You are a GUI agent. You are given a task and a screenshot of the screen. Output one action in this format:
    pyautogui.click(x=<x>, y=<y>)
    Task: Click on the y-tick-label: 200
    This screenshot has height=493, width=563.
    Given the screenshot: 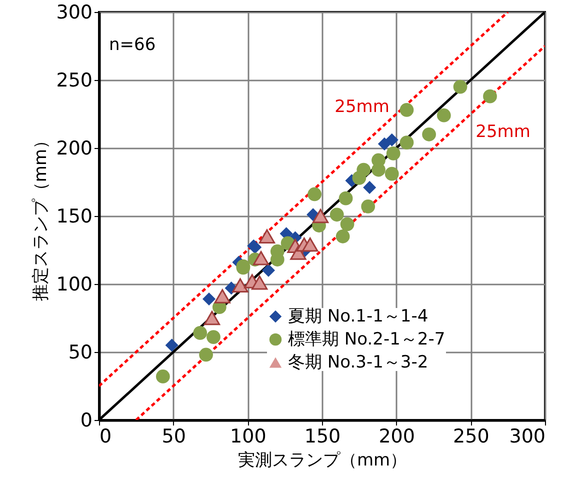 What is the action you would take?
    pyautogui.click(x=74, y=149)
    